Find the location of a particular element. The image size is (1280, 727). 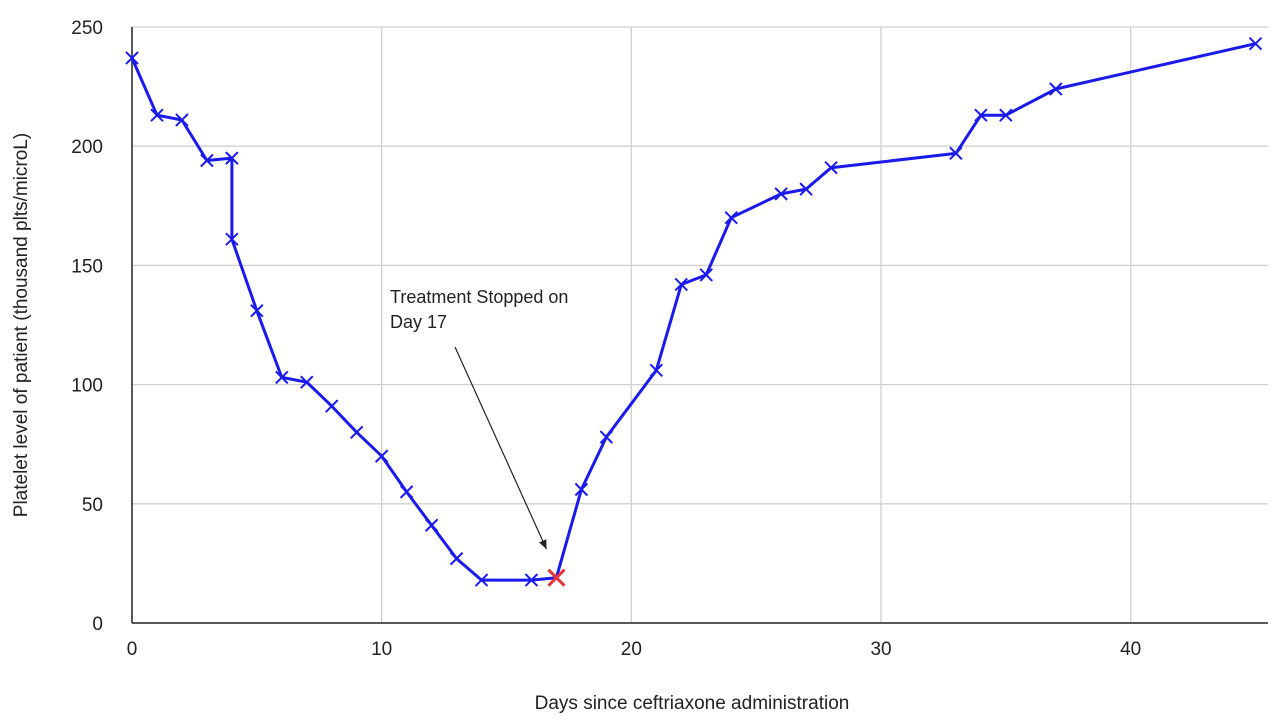

annotation-line-1: Treatment Stopped on is located at coordinates (479, 297).